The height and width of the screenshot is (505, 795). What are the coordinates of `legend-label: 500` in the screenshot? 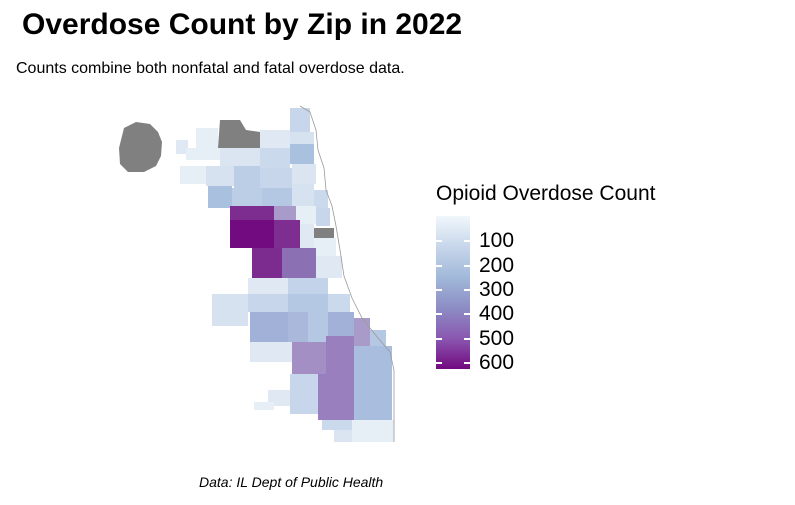 It's located at (497, 338).